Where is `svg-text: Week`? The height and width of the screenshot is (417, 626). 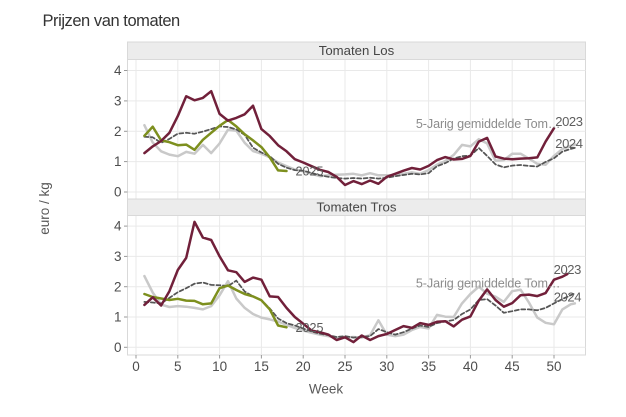 svg-text: Week is located at coordinates (326, 389).